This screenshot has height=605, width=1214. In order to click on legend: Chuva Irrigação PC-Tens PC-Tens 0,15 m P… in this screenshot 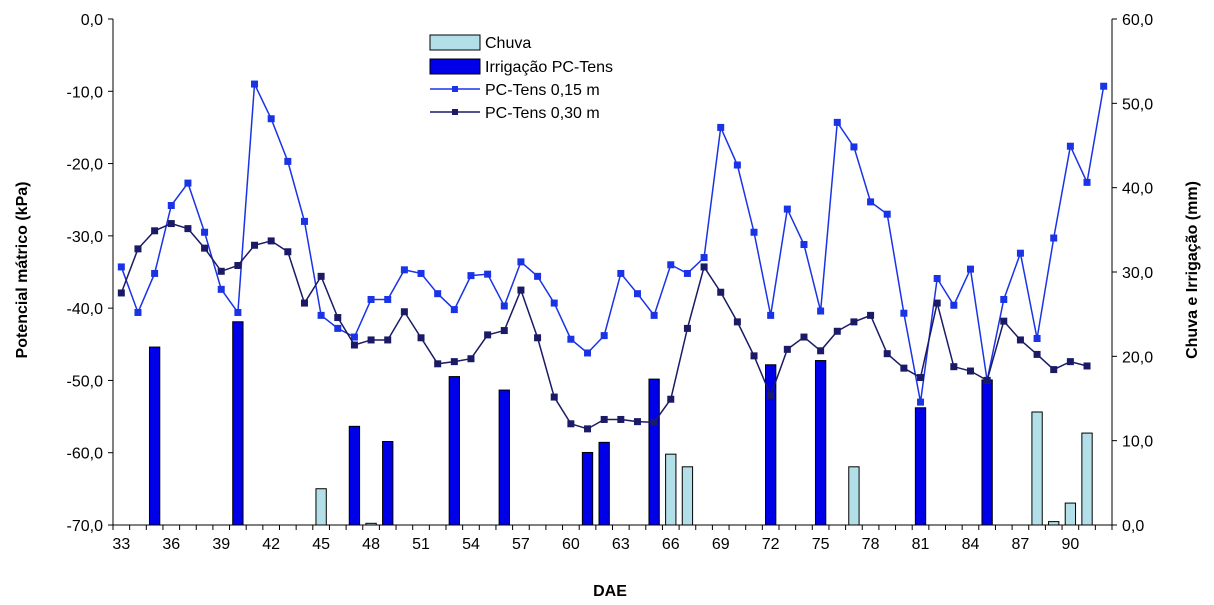, I will do `click(521, 78)`.